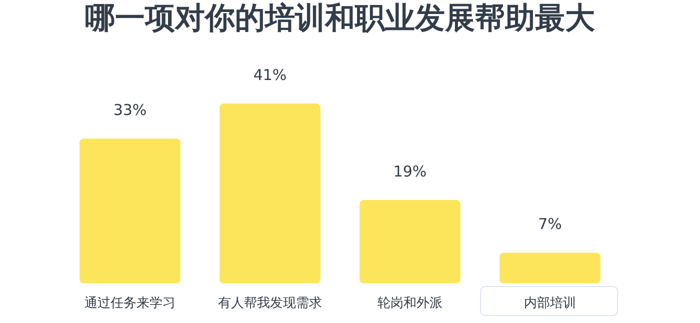 Image resolution: width=700 pixels, height=323 pixels. I want to click on x-tick-label: 轮岗和外派, so click(410, 302).